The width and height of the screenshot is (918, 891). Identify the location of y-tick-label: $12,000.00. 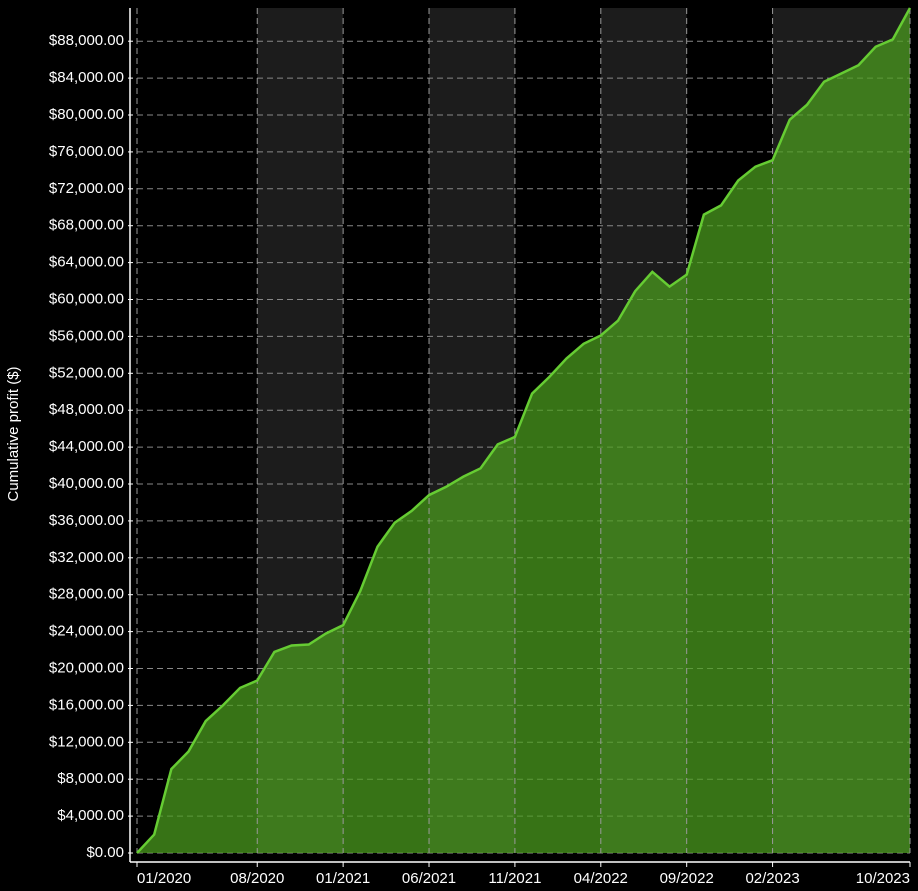
(86, 741).